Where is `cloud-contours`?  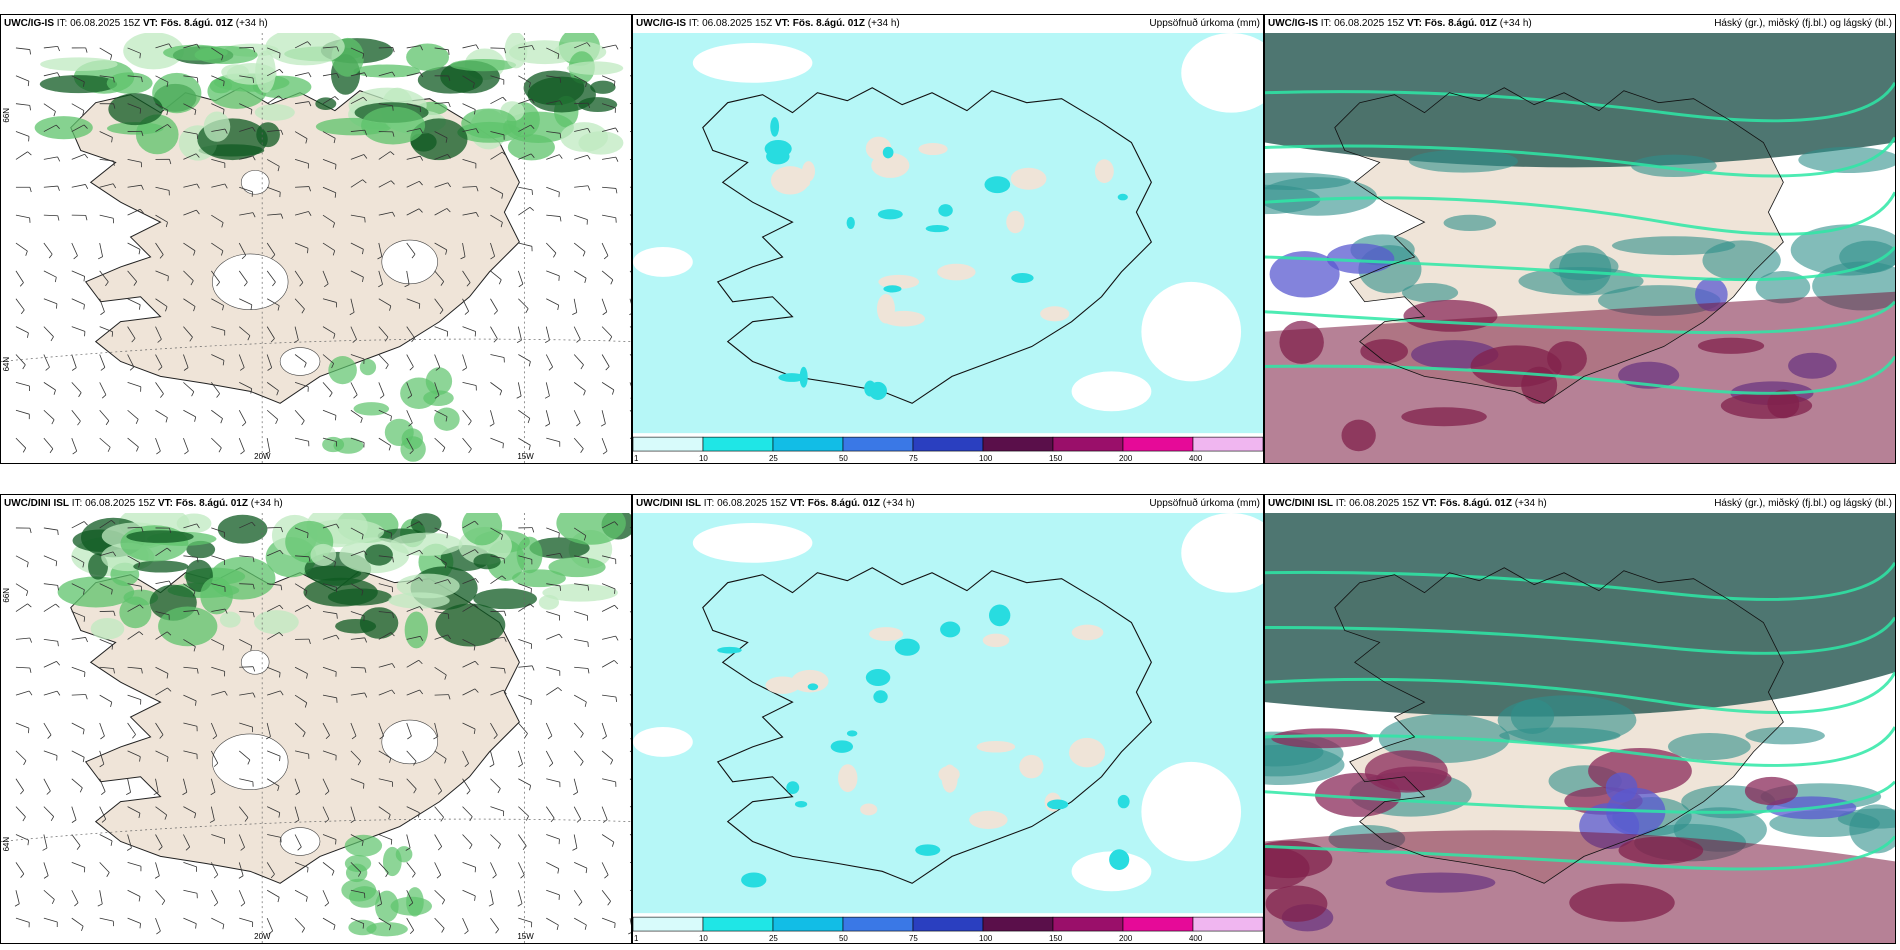 cloud-contours is located at coordinates (1580, 716).